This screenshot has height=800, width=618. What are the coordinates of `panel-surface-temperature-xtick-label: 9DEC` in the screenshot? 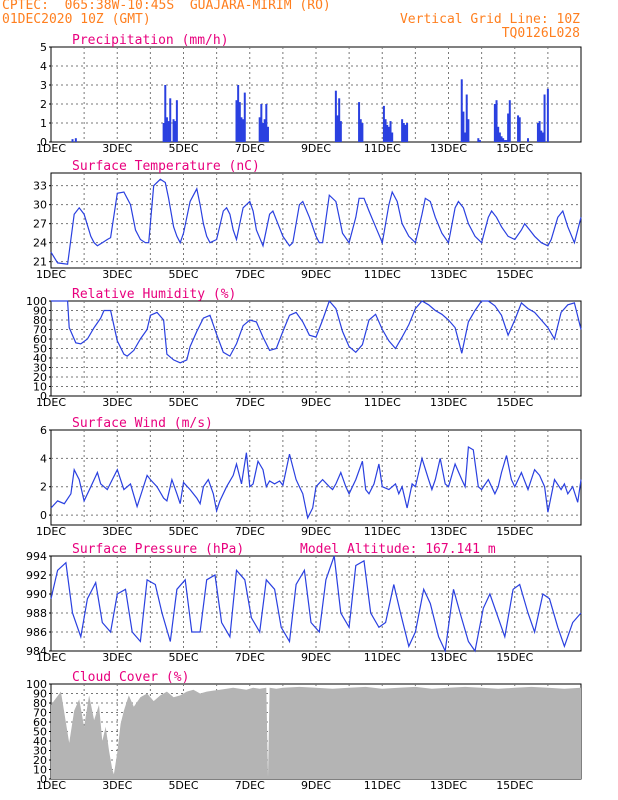 It's located at (316, 274).